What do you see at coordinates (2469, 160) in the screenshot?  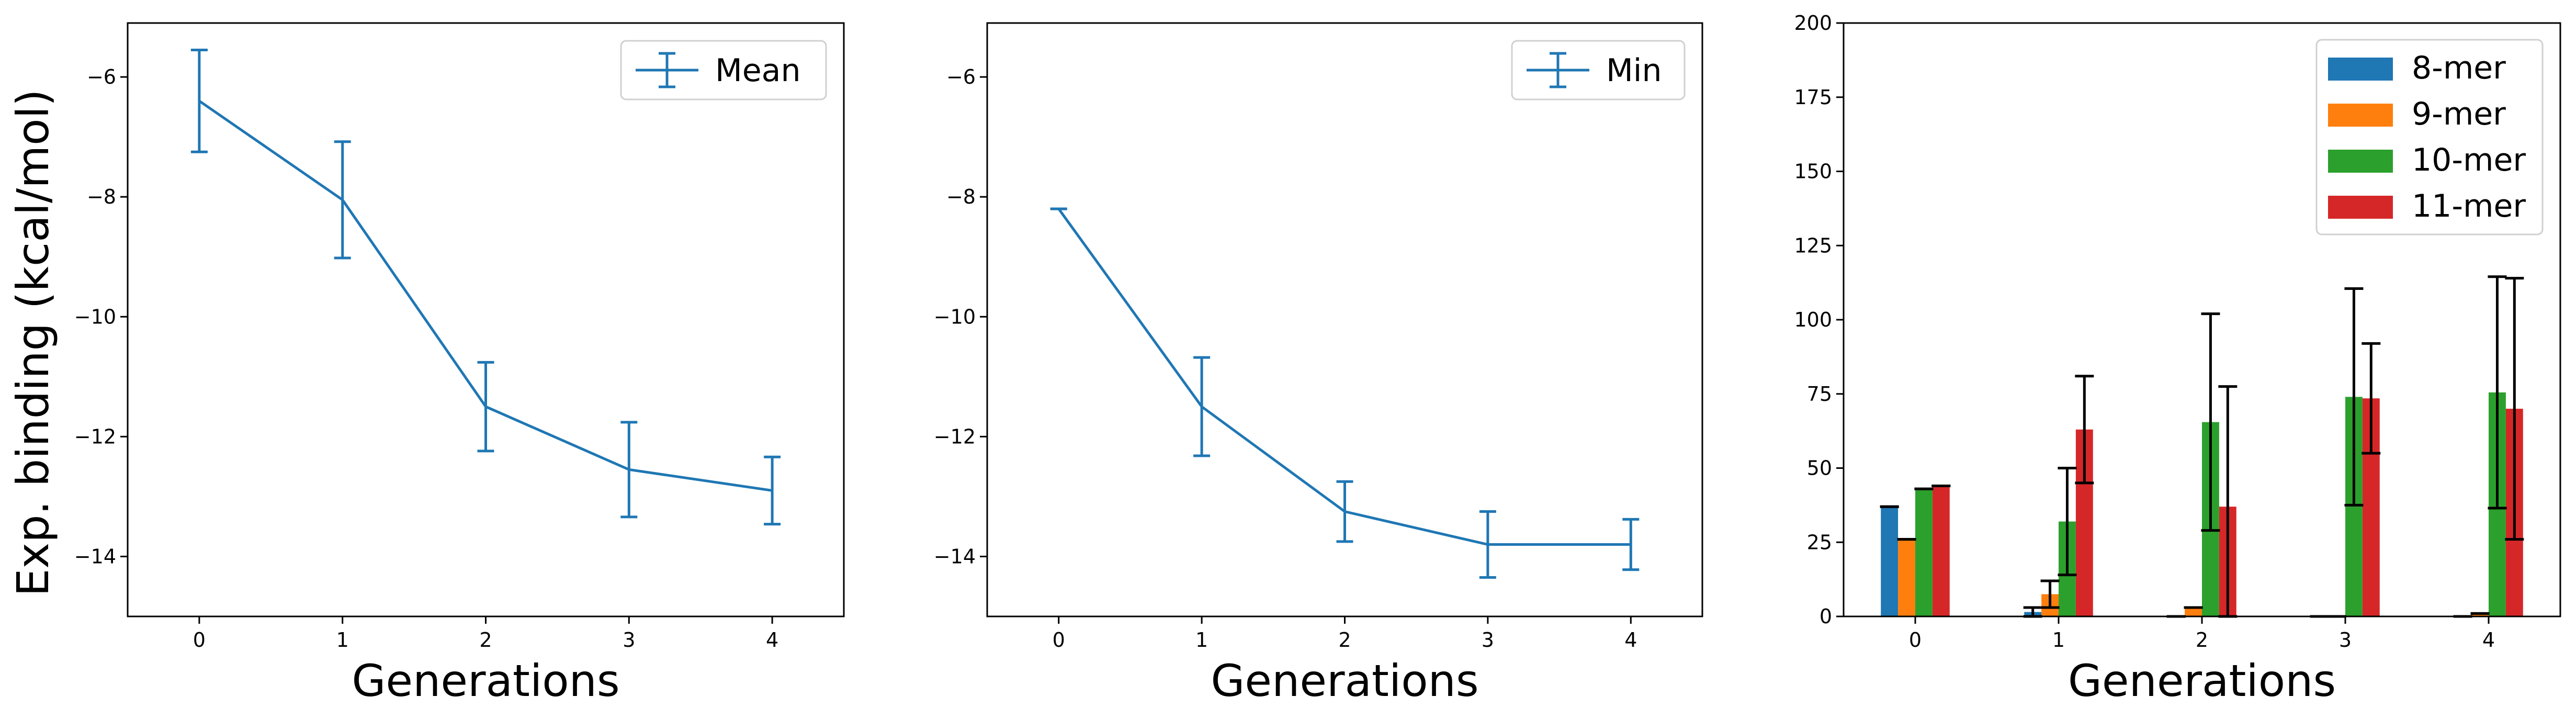 I see `legend-label: 10-mer` at bounding box center [2469, 160].